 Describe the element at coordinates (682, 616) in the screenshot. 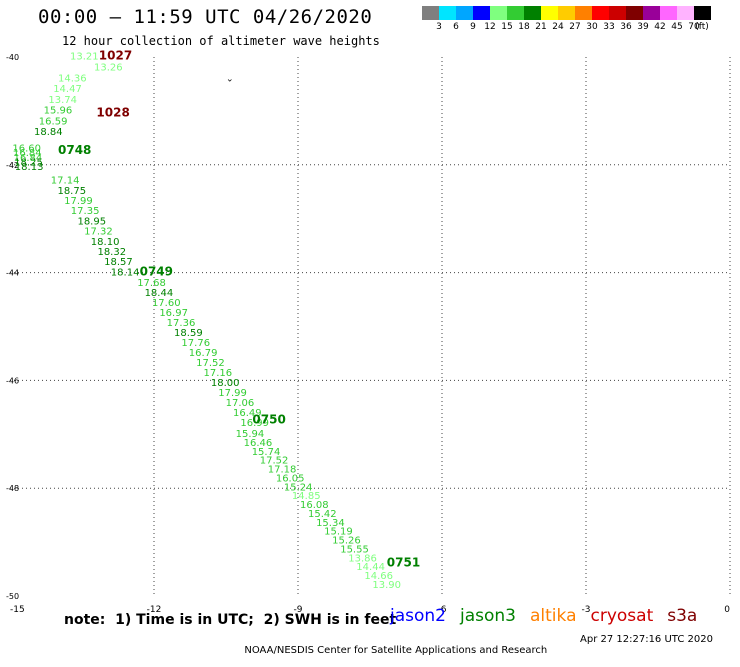

I see `satellite-s3a: s3a` at that location.